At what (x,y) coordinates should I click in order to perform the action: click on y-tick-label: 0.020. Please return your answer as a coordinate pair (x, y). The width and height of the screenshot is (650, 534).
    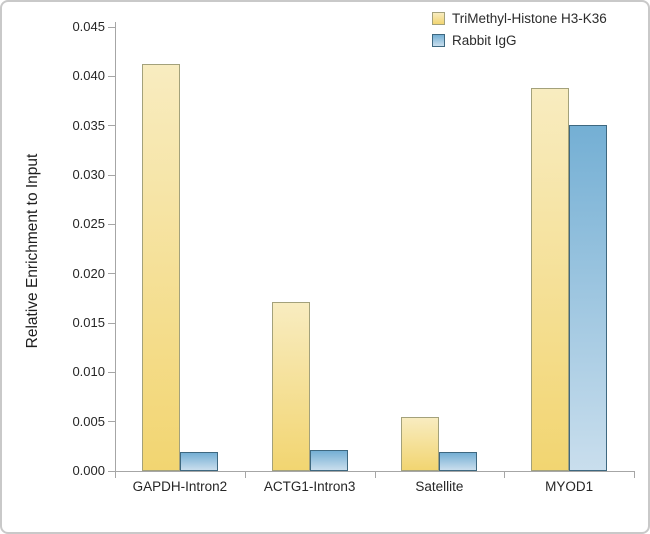
    Looking at the image, I should click on (88, 273).